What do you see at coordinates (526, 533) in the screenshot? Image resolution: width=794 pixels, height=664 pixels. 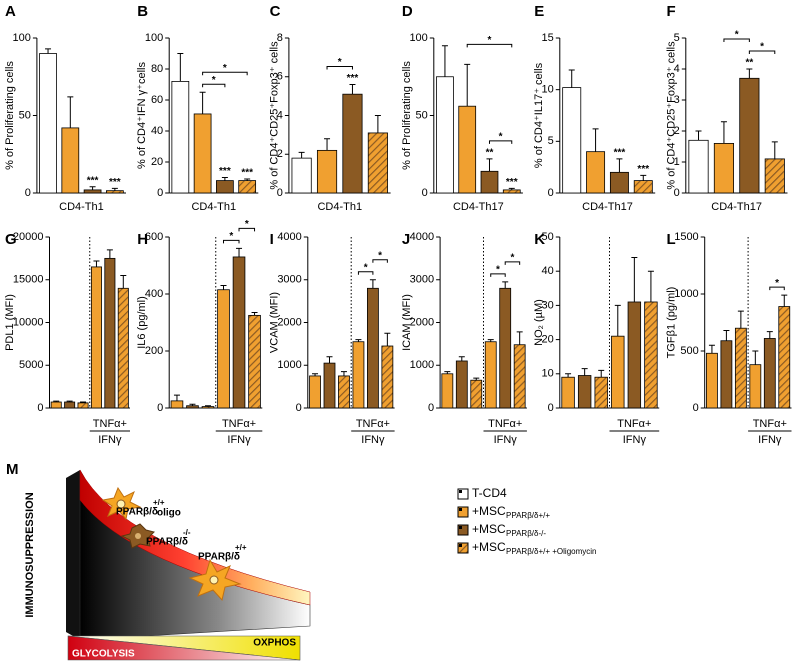 I see `legend-sub: PPARβ/δ-/-` at bounding box center [526, 533].